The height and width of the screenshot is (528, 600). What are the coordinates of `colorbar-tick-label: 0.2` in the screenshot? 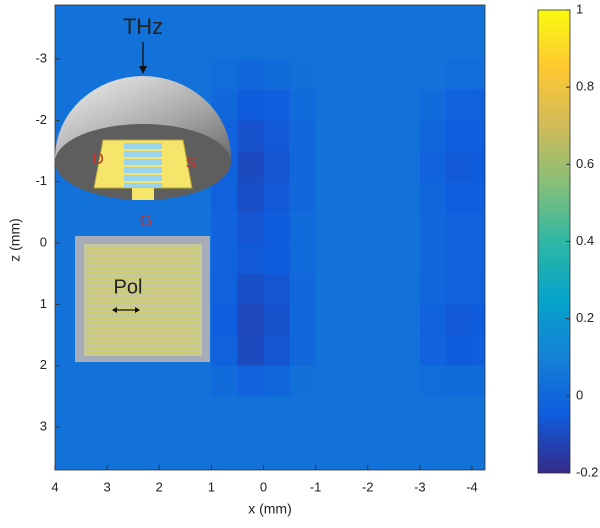 It's located at (585, 317).